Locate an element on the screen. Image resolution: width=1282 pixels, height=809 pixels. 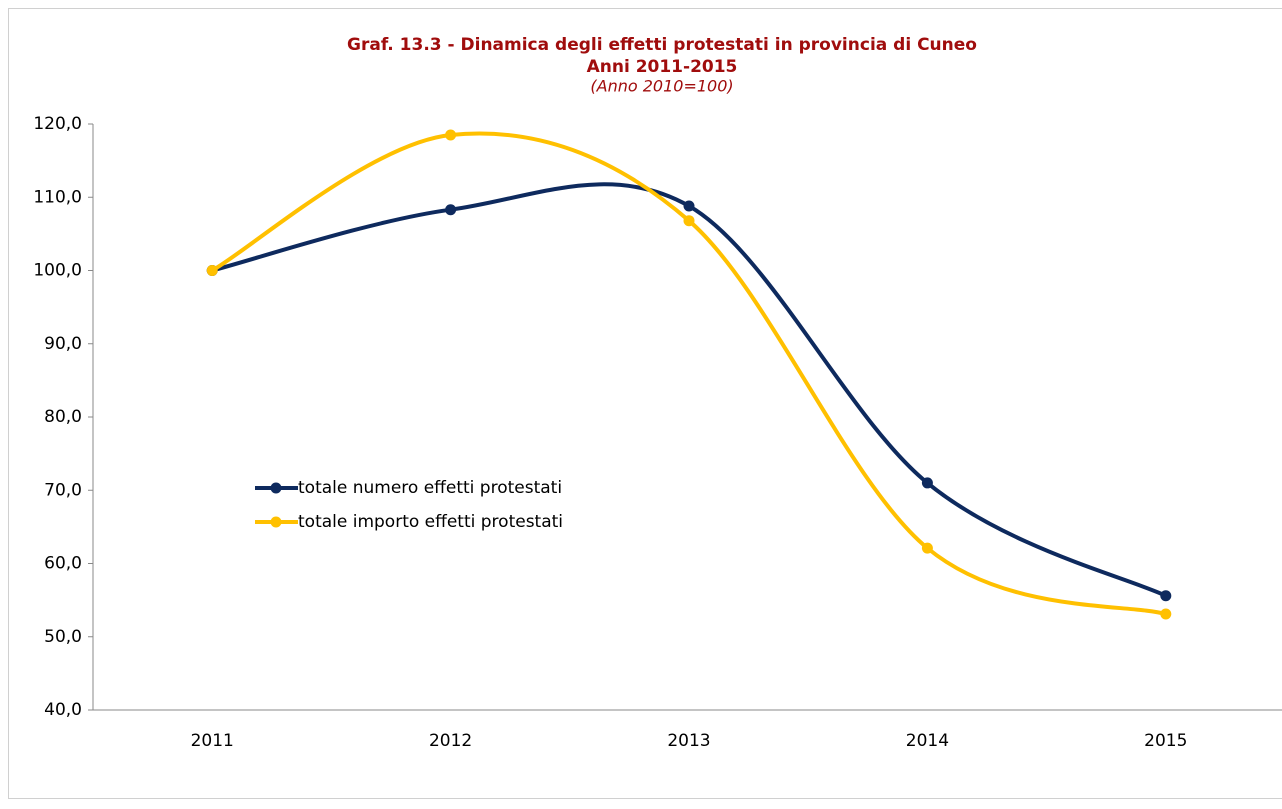
x-tick-label: 2014 is located at coordinates (927, 741).